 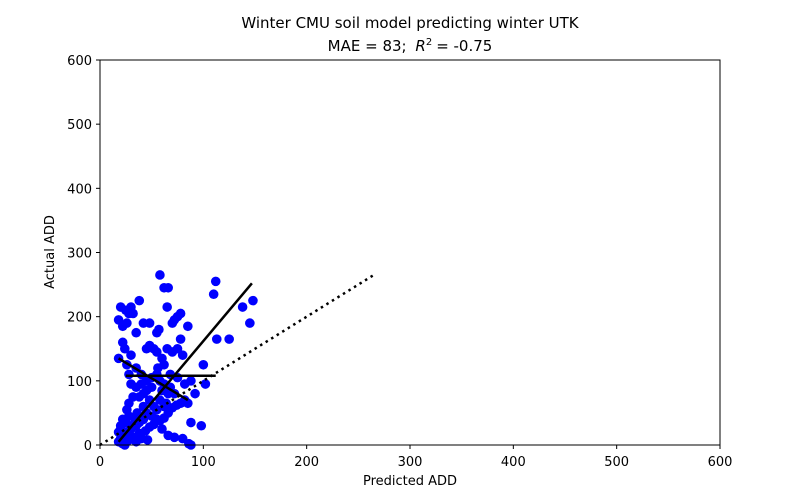 What do you see at coordinates (50, 252) in the screenshot?
I see `y-axis-label: Actual ADD` at bounding box center [50, 252].